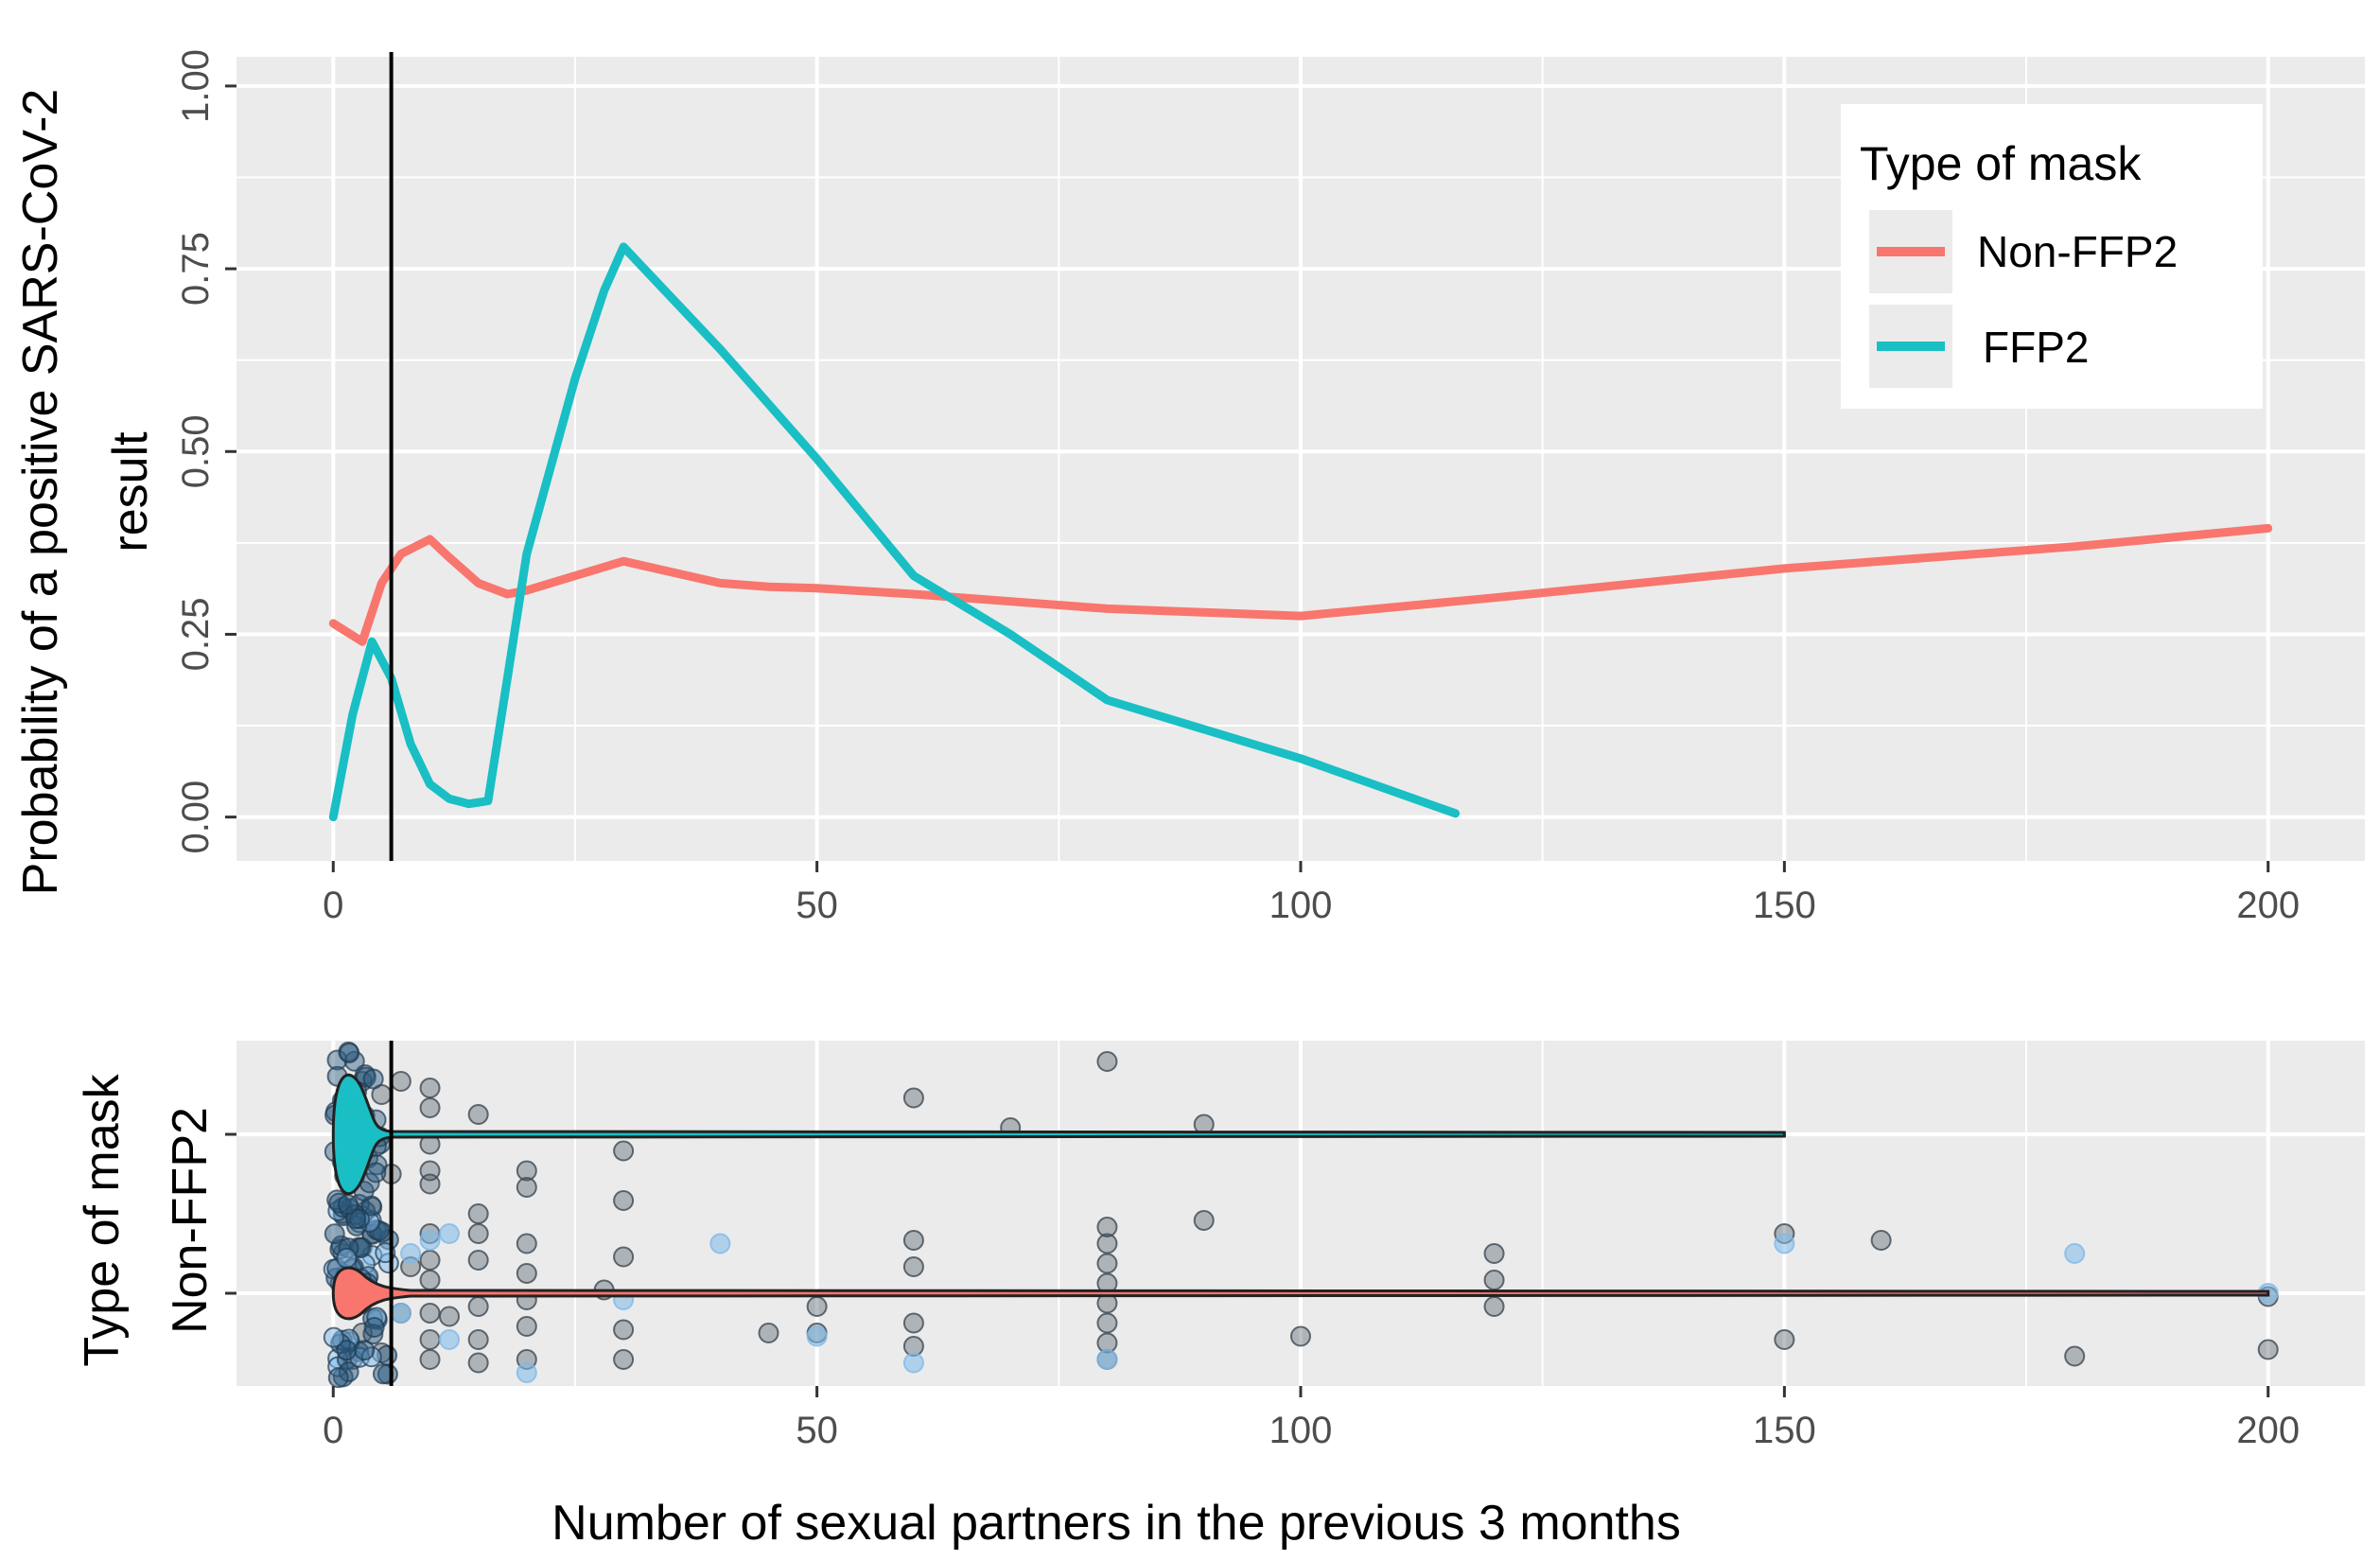  What do you see at coordinates (230, 1213) in the screenshot?
I see `bottom-y-ticks` at bounding box center [230, 1213].